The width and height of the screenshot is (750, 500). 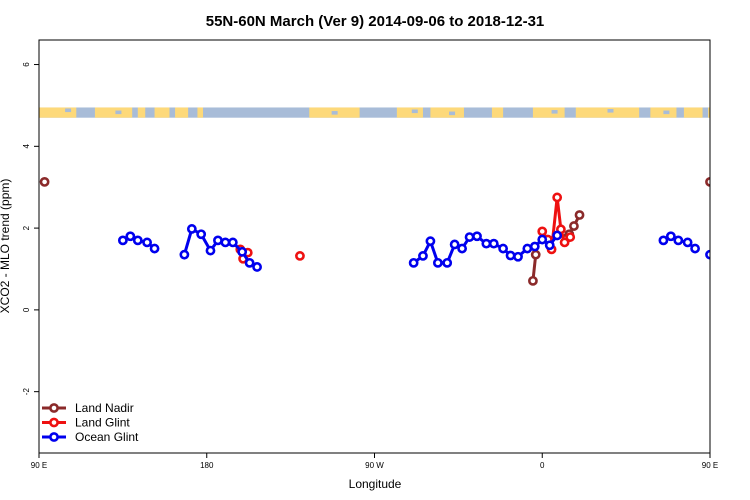 What do you see at coordinates (374, 465) in the screenshot?
I see `x-tick-label: 90 W` at bounding box center [374, 465].